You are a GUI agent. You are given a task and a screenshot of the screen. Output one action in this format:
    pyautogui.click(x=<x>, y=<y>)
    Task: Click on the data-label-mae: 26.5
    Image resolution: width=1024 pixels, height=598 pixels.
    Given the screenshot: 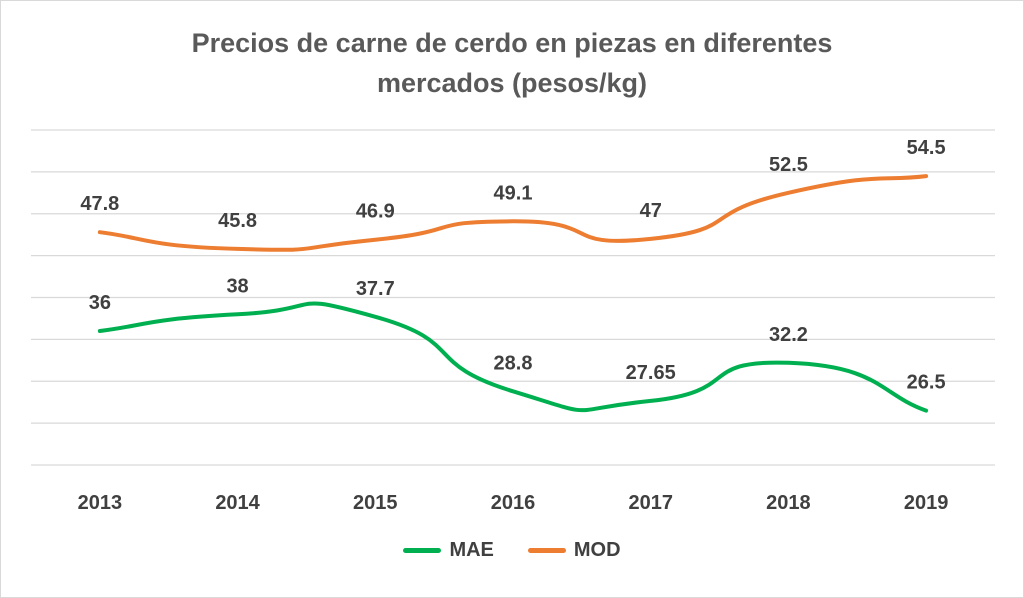 What is the action you would take?
    pyautogui.click(x=926, y=383)
    